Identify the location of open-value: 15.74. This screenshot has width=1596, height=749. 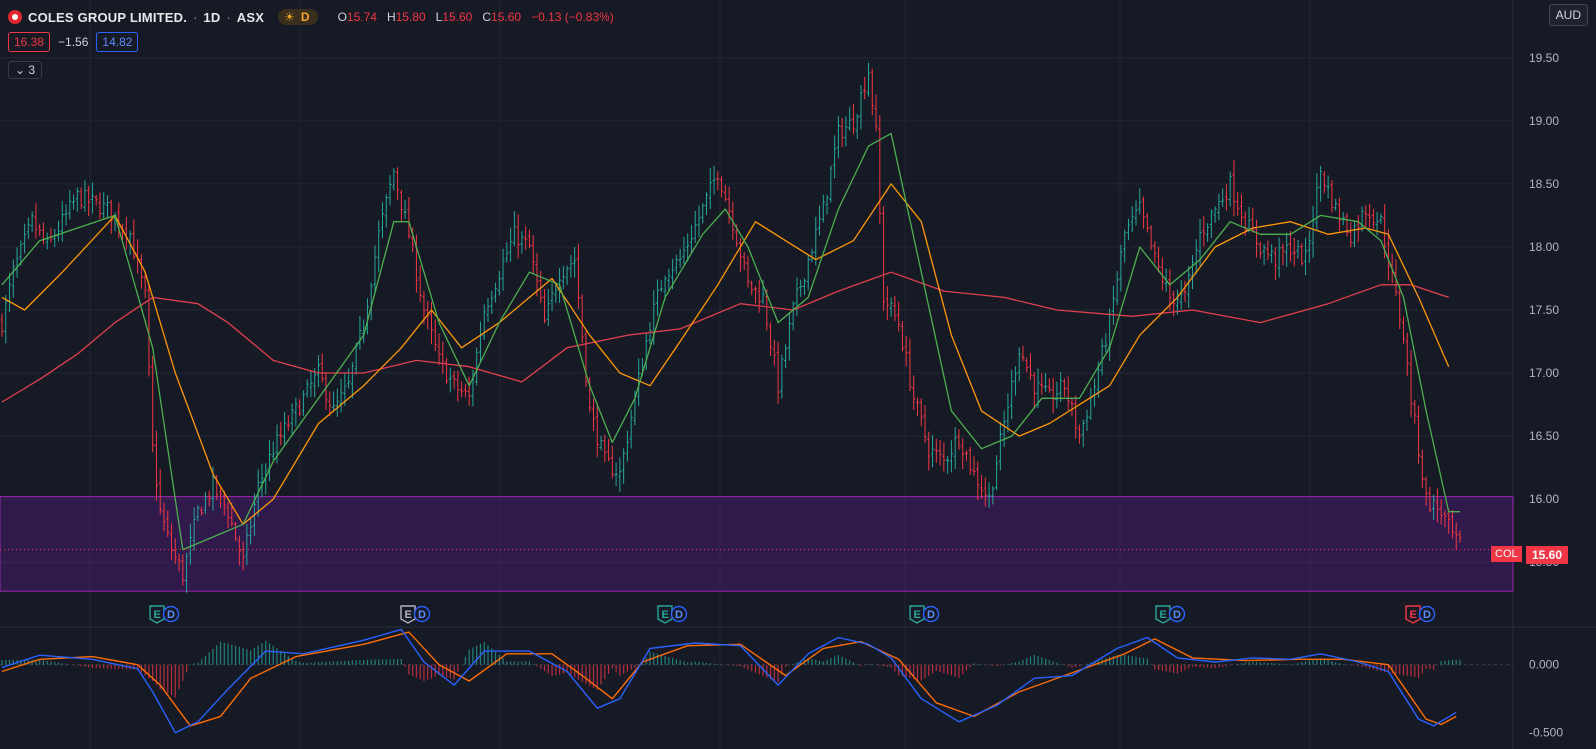
(361, 17).